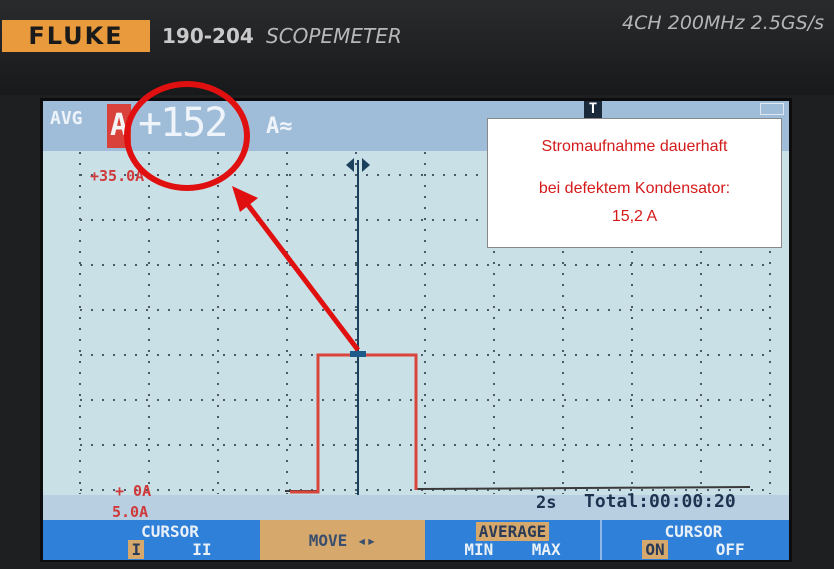 The height and width of the screenshot is (569, 834). I want to click on annotation-line: bei defektem Kondensator:, so click(634, 188).